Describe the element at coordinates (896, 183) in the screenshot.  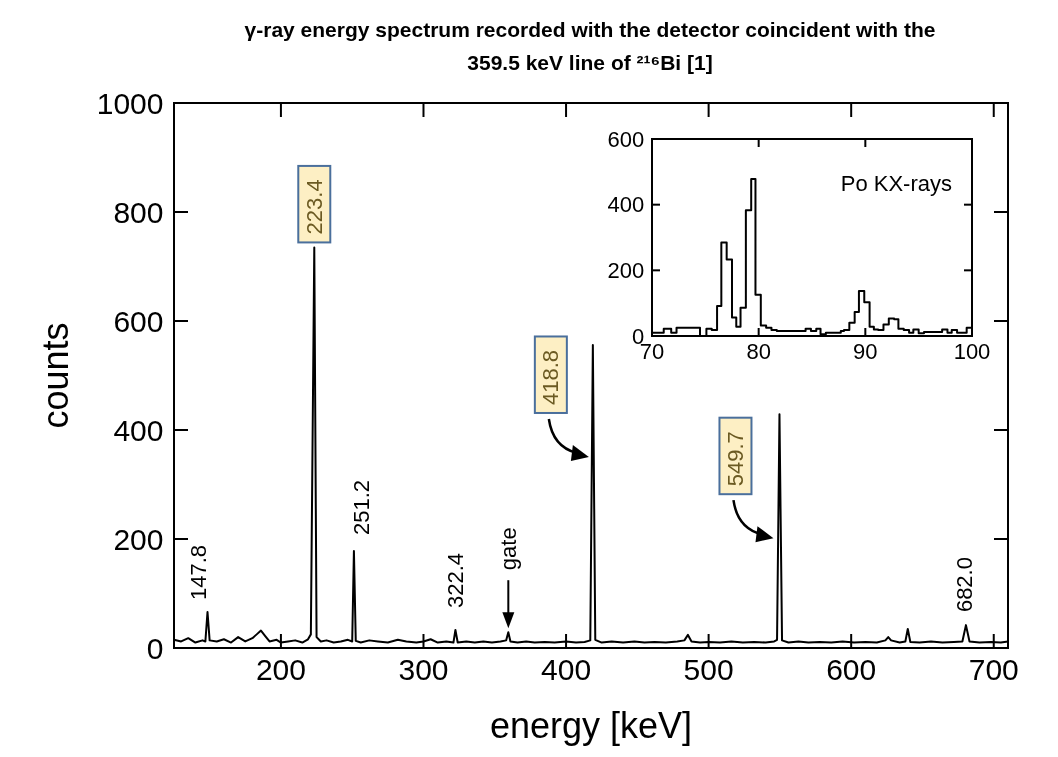
I see `annotation: Po KX-rays` at that location.